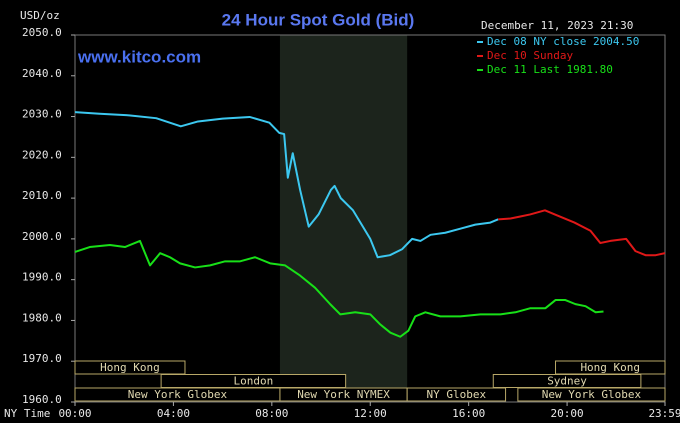 This screenshot has height=423, width=680. Describe the element at coordinates (563, 41) in the screenshot. I see `legend-label: Dec 08 NY close 2004.50` at that location.